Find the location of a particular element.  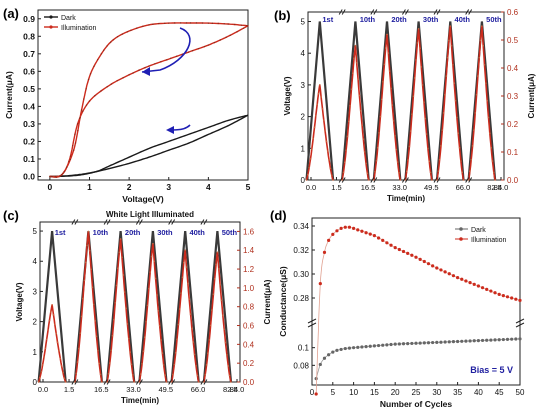

y-right-tick-label: 0.4 is located at coordinates (249, 344).